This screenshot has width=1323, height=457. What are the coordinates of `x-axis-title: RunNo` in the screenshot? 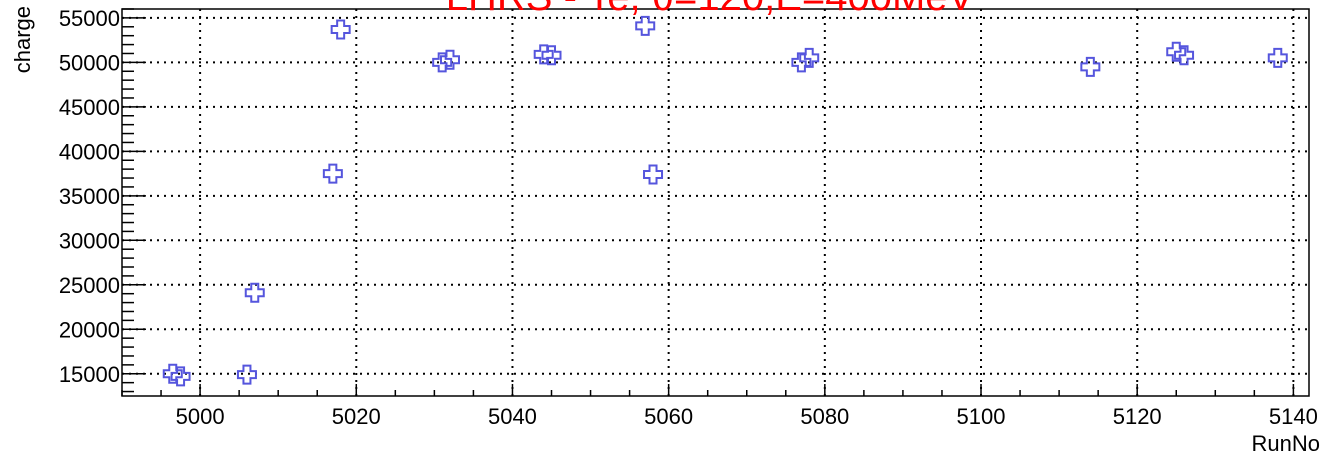 It's located at (1286, 443).